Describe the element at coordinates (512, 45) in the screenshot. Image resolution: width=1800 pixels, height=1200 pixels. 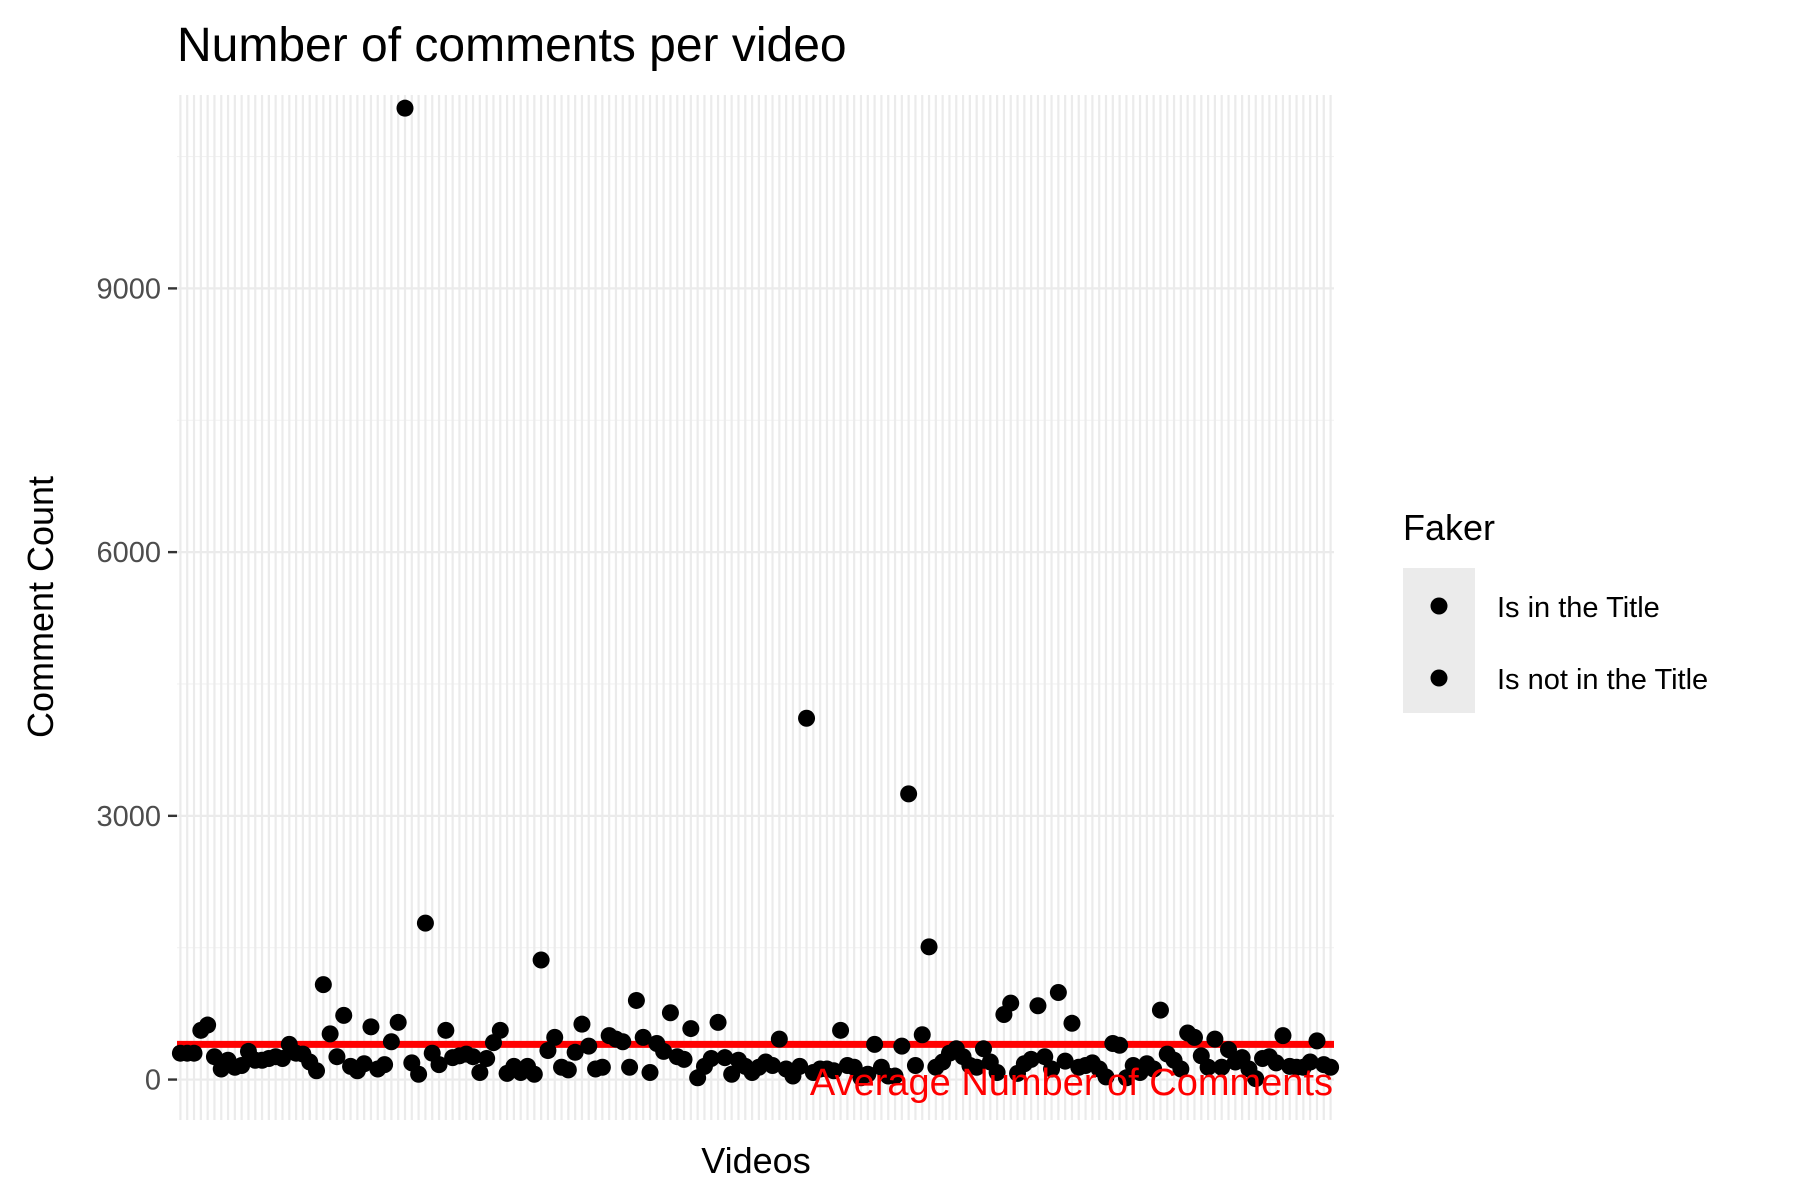
I see `chart-title: Number of comments per video` at that location.